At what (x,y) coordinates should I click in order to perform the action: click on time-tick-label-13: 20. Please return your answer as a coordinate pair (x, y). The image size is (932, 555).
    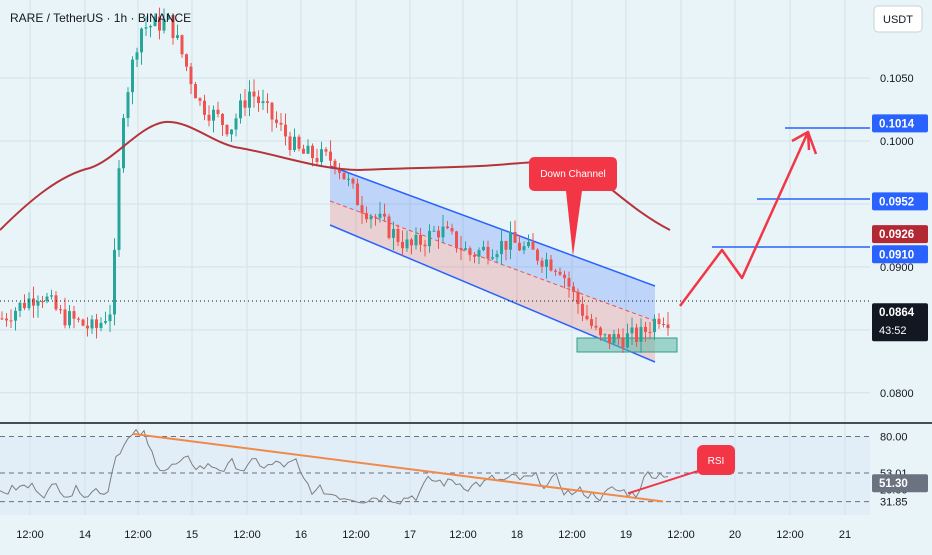
    Looking at the image, I should click on (735, 535).